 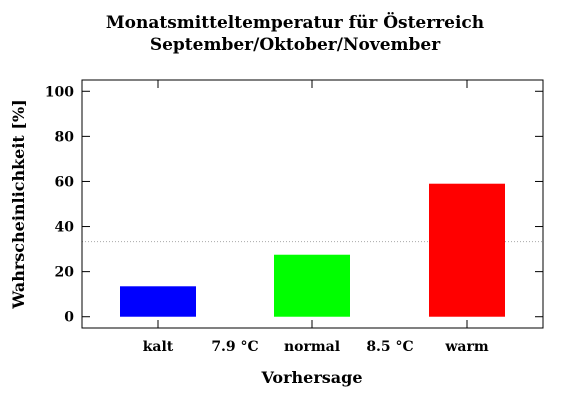 I want to click on y-tick-label: 100, so click(x=59, y=92).